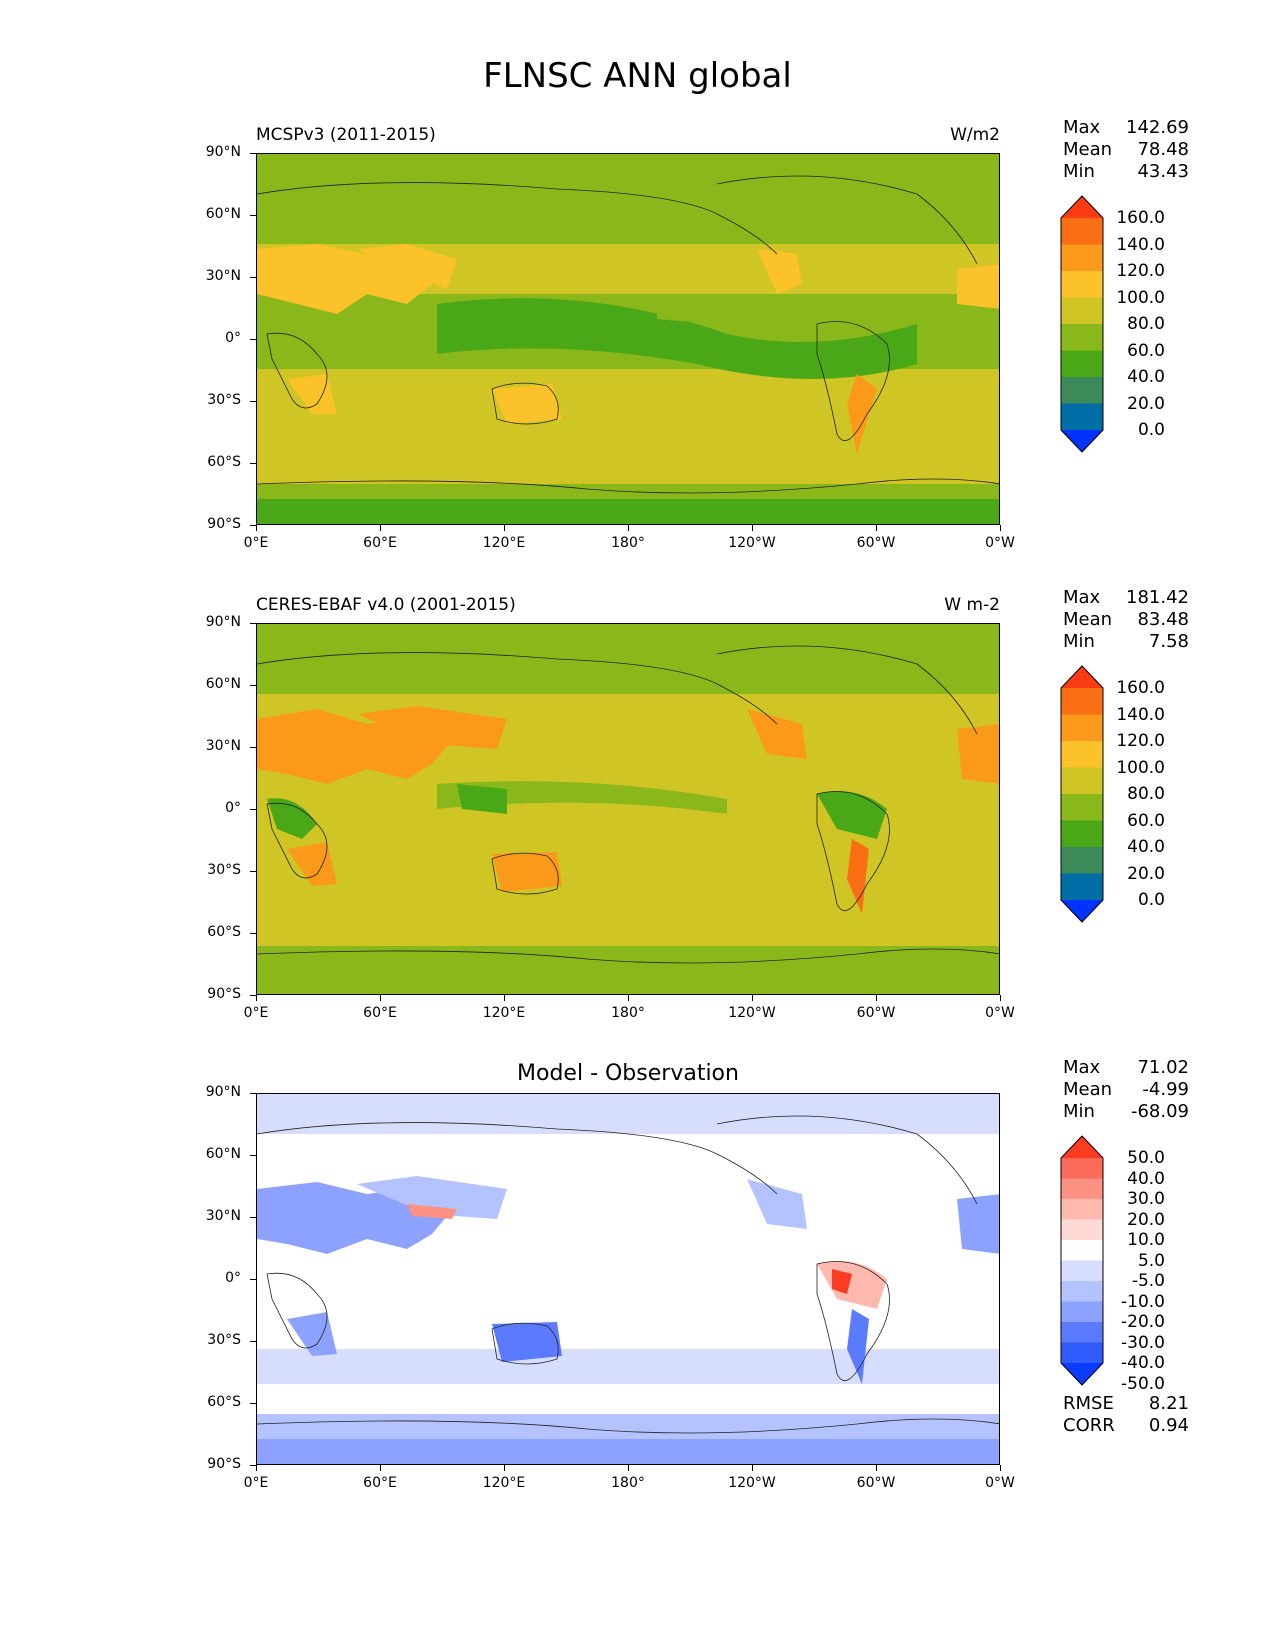 The height and width of the screenshot is (1650, 1275). Describe the element at coordinates (1126, 1112) in the screenshot. I see `stat-row: Min -68.09` at that location.